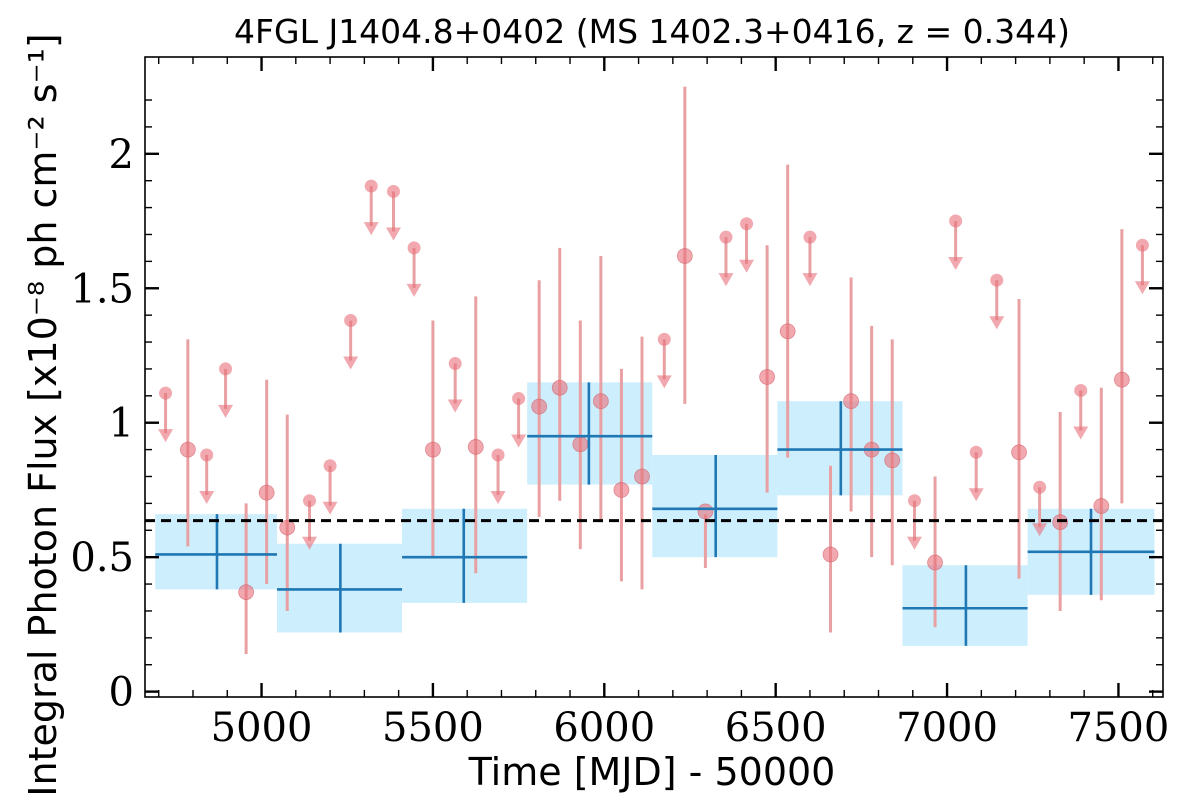  What do you see at coordinates (102, 289) in the screenshot?
I see `y-tick-label: 1.5` at bounding box center [102, 289].